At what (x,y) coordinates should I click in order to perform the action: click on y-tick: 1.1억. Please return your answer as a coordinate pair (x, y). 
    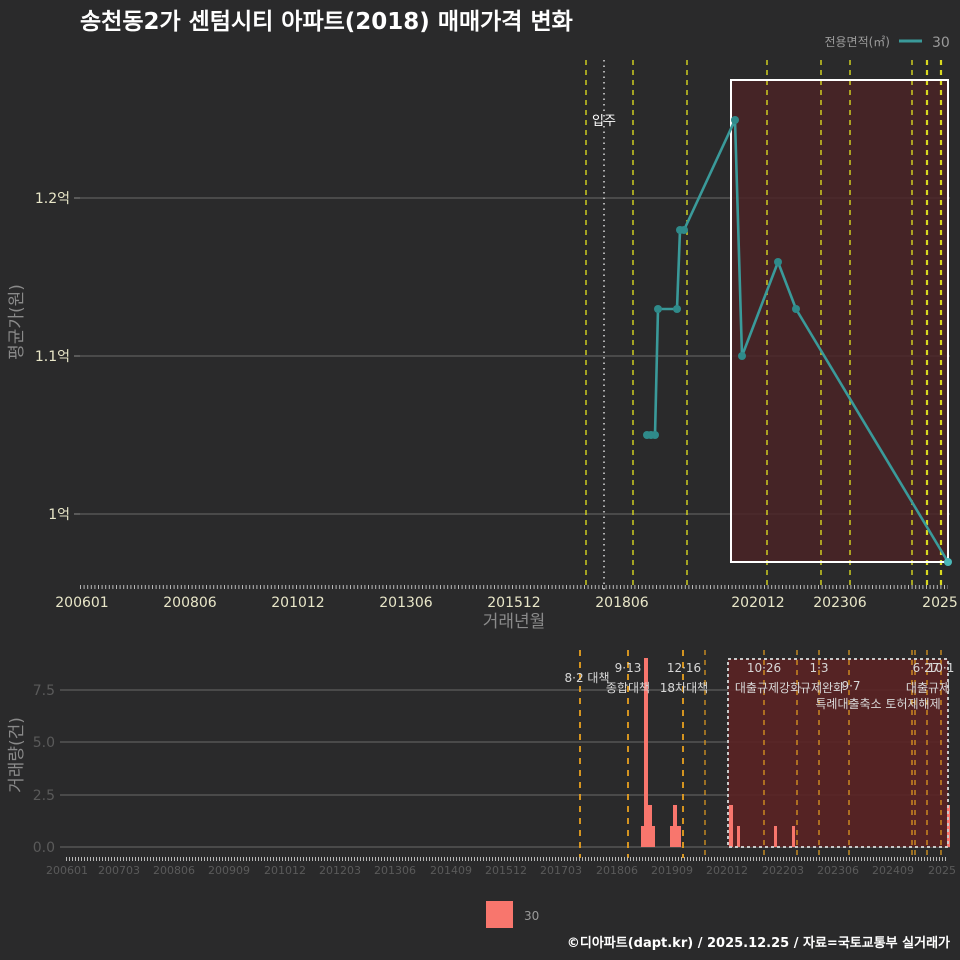
    Looking at the image, I should click on (52, 357).